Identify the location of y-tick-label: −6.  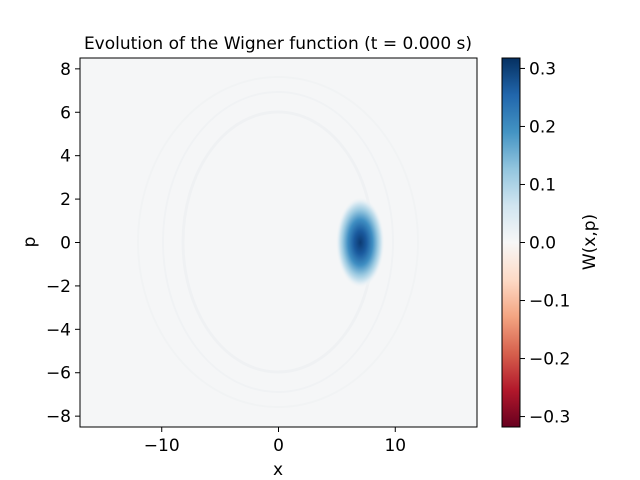
(58, 374).